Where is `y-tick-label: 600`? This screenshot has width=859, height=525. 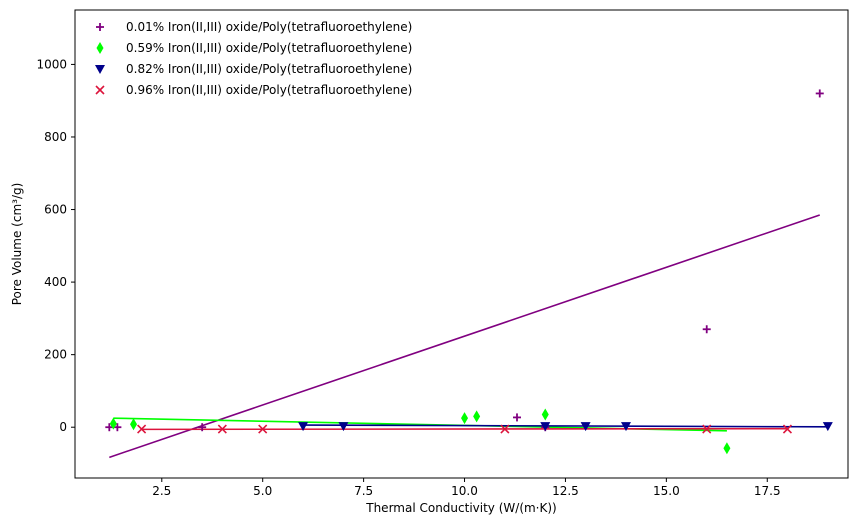 y-tick-label: 600 is located at coordinates (55, 210).